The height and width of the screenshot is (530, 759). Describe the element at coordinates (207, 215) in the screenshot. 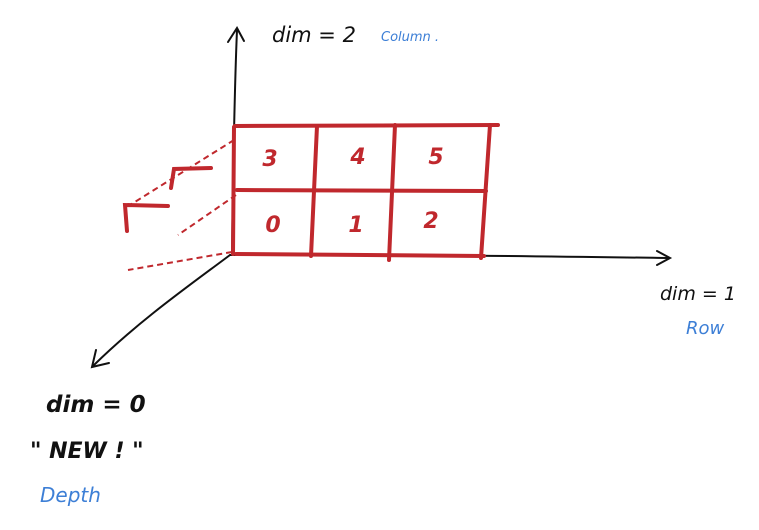

I see `depth-connector-middle` at that location.